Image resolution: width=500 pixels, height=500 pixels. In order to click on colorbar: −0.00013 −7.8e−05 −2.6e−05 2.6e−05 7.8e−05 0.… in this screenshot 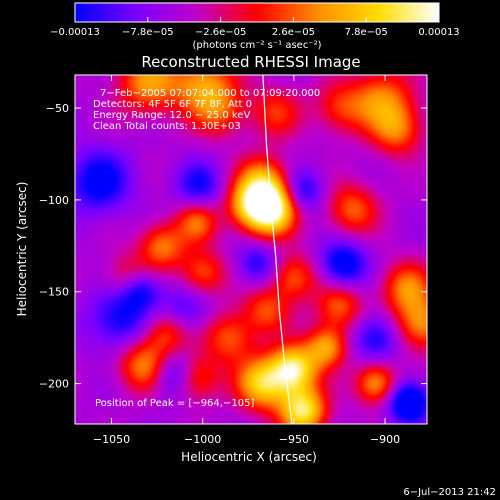, I will do `click(255, 26)`.